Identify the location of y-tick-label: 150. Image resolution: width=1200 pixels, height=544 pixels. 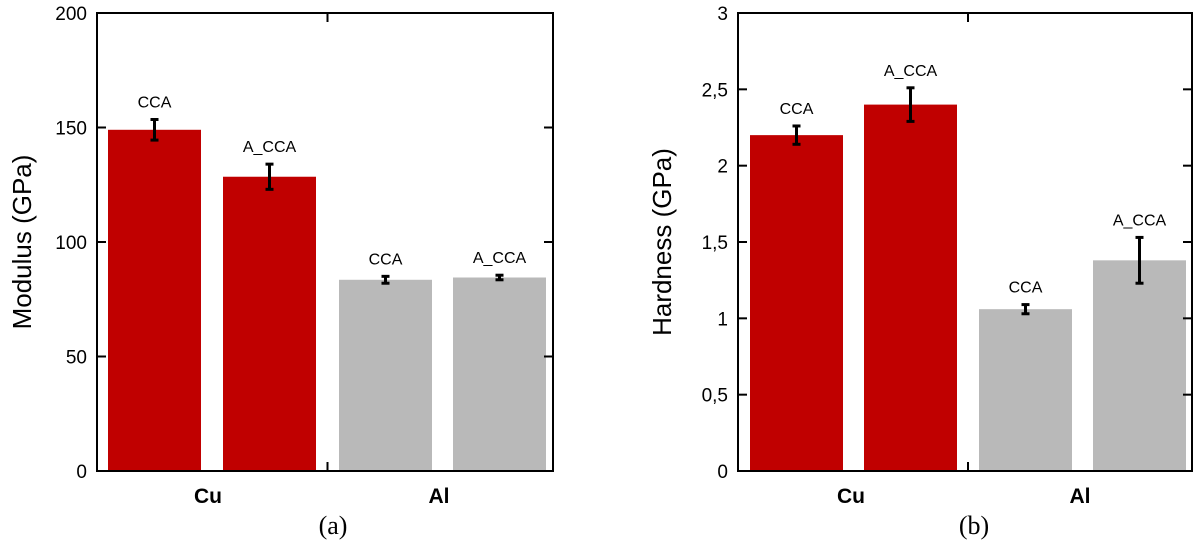
(71, 129).